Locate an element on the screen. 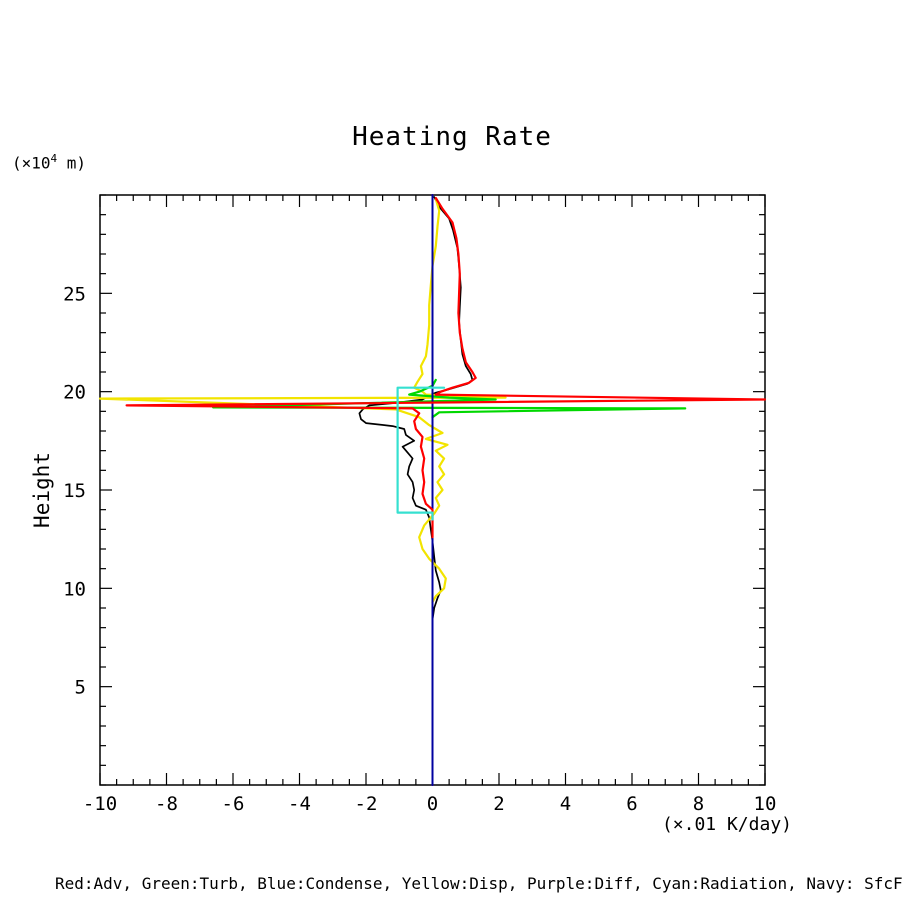 The height and width of the screenshot is (904, 904). y-tick-label: 15 is located at coordinates (74, 491).